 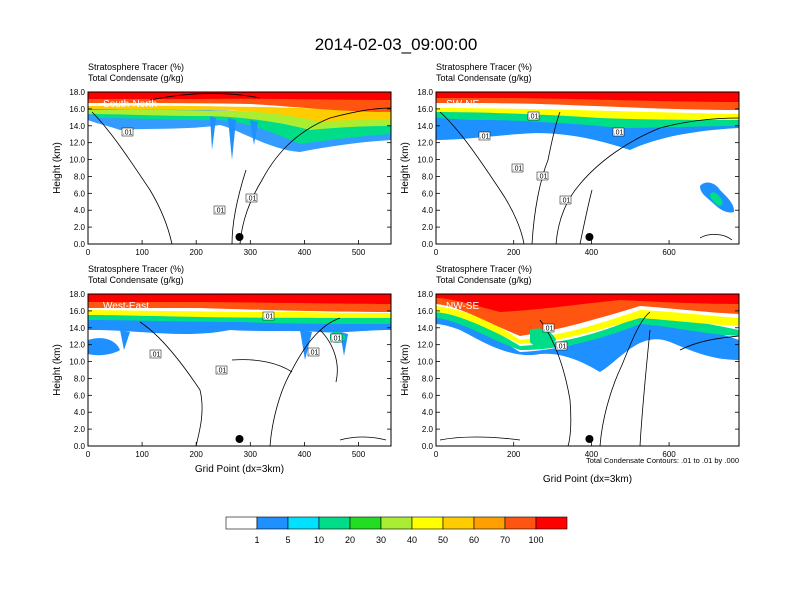 I want to click on x-tick-label: 100, so click(x=142, y=252).